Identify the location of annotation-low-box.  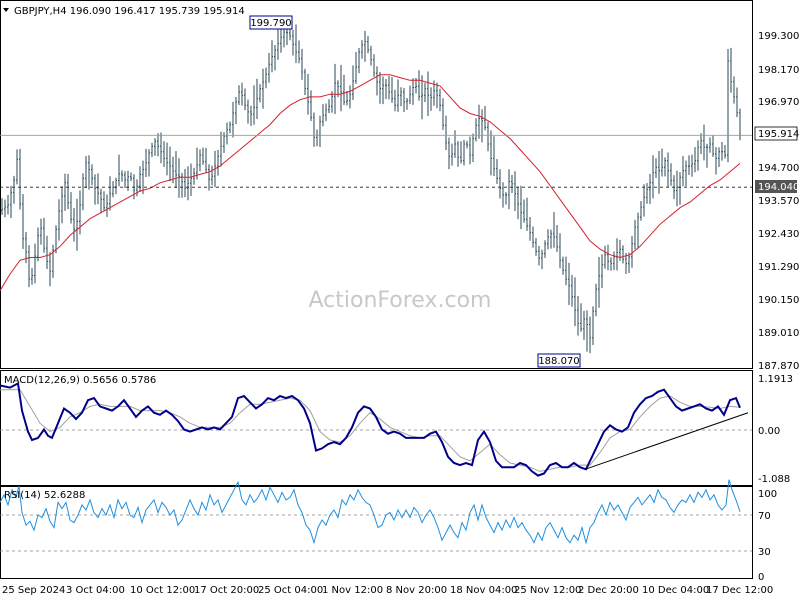
(559, 360).